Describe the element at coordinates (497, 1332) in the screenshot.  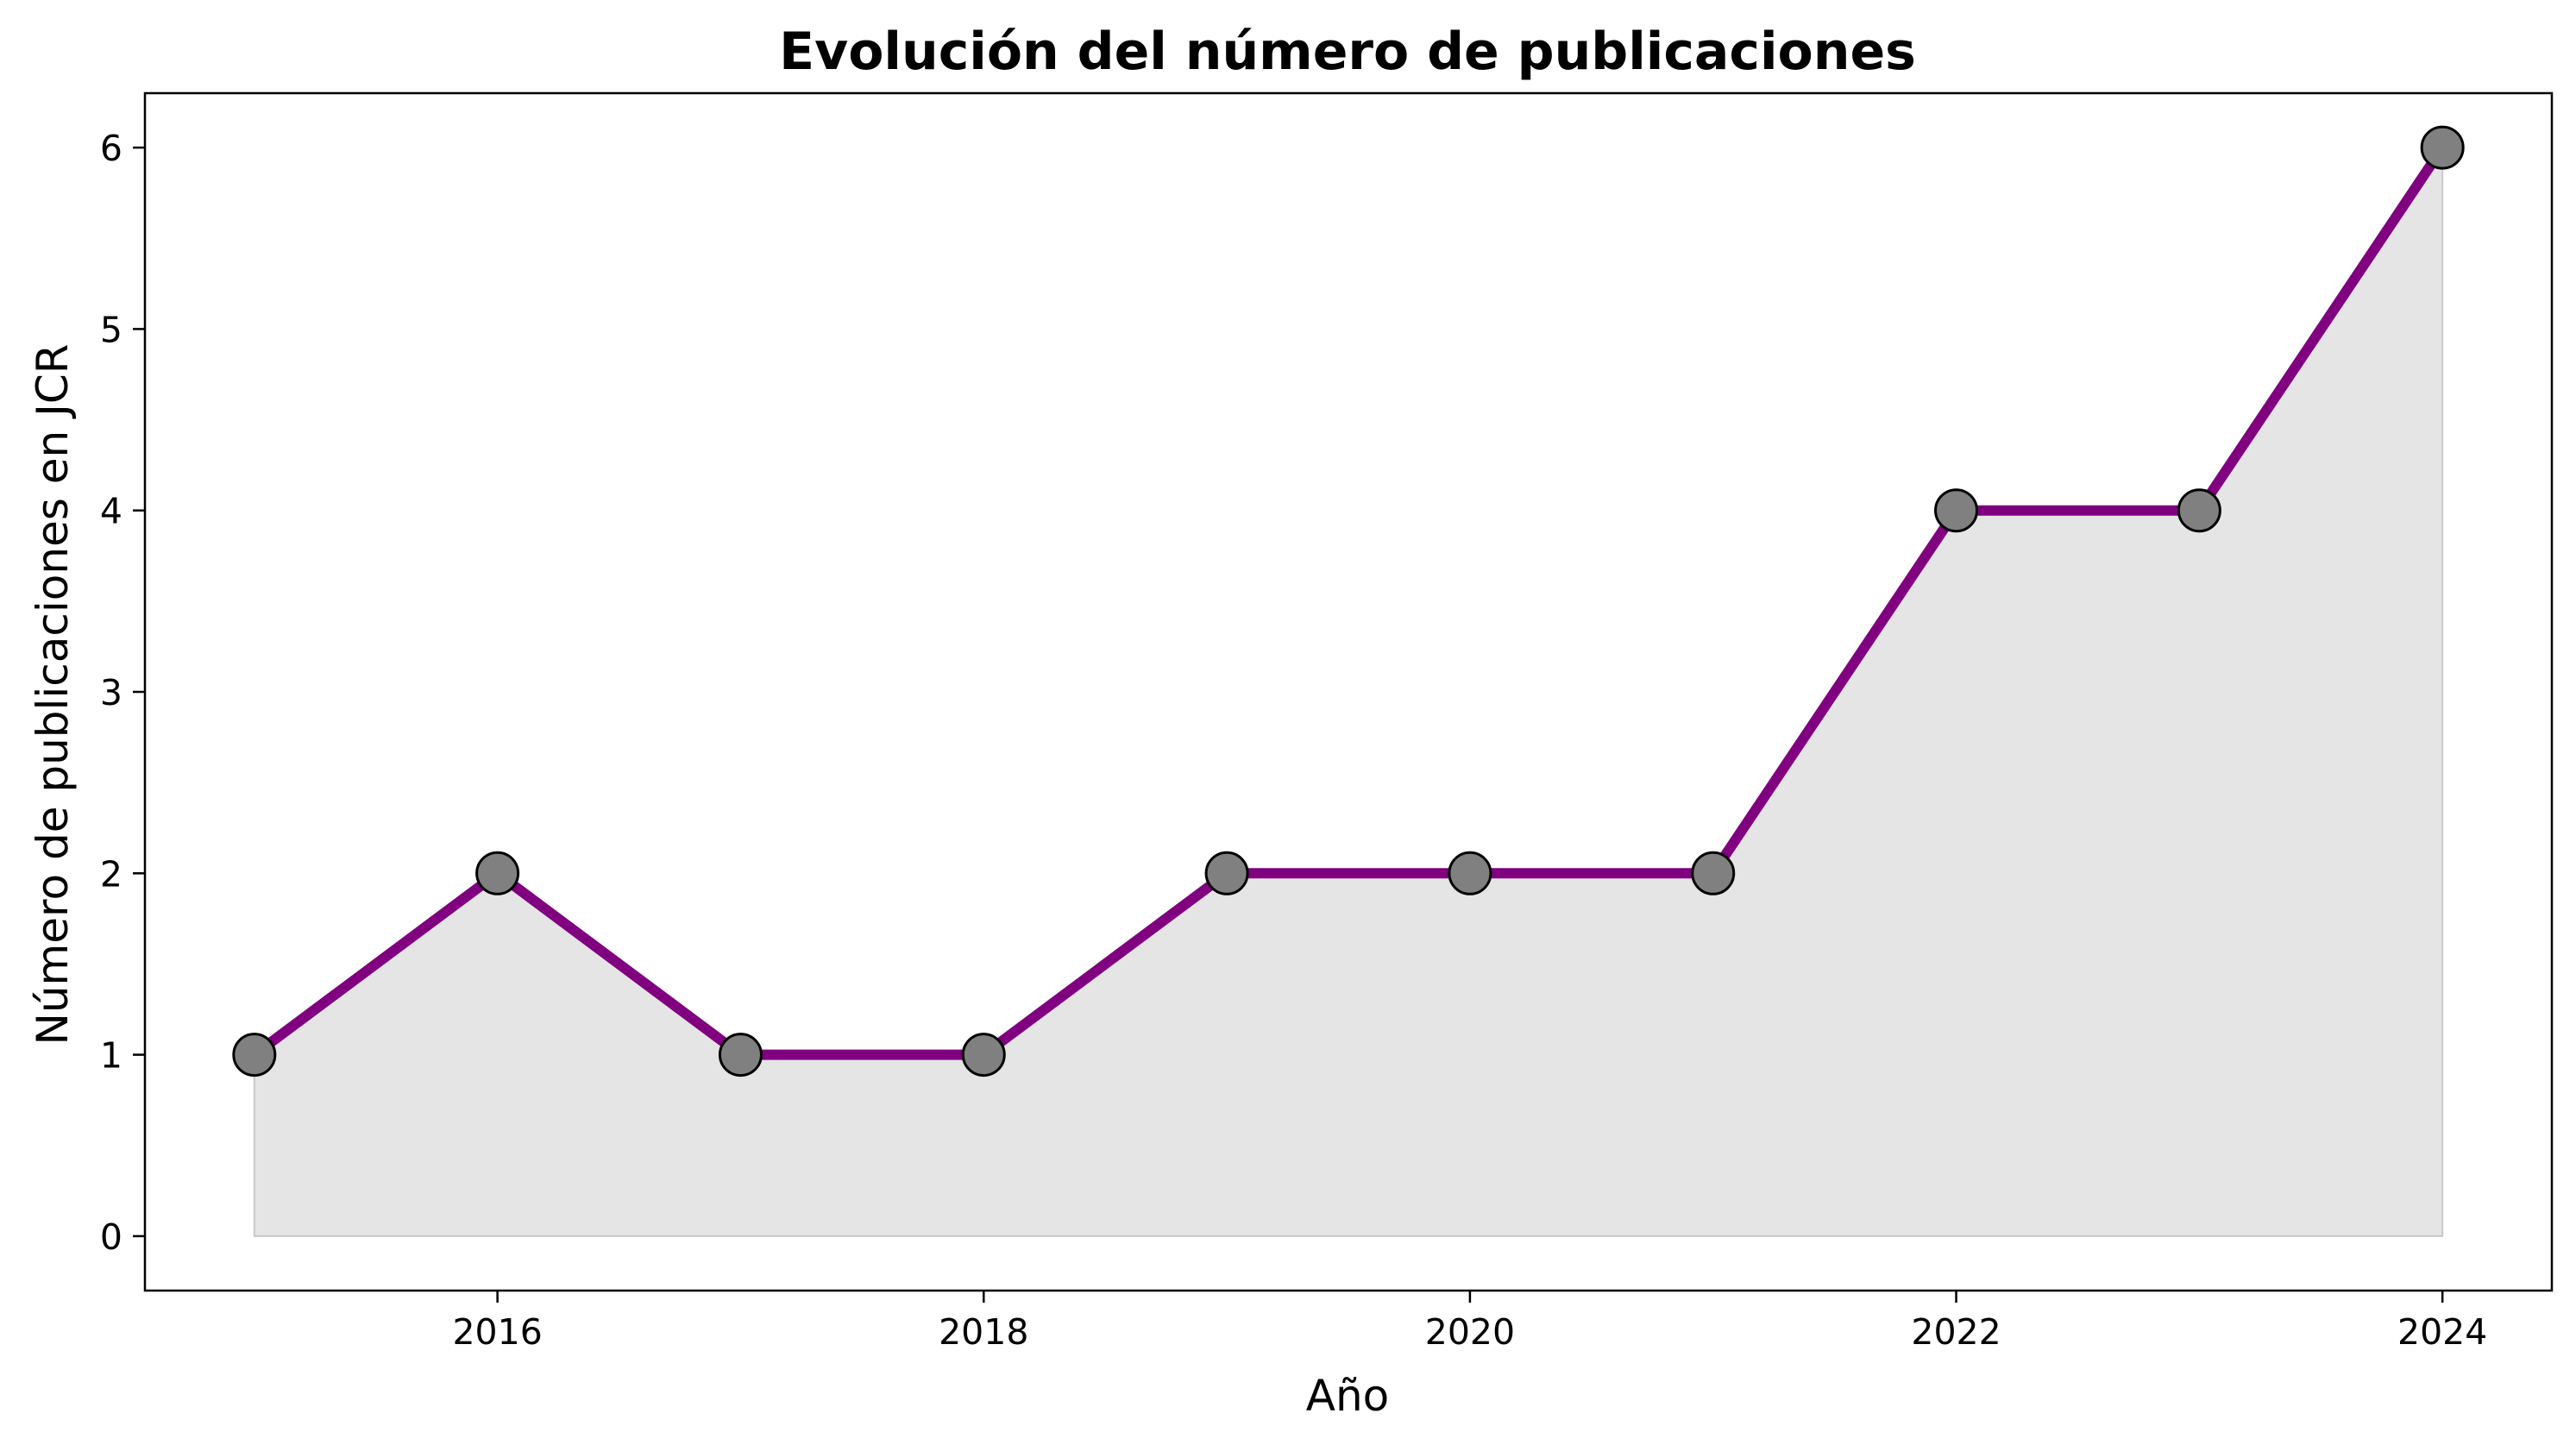
I see `x-tick-label: 2016` at that location.